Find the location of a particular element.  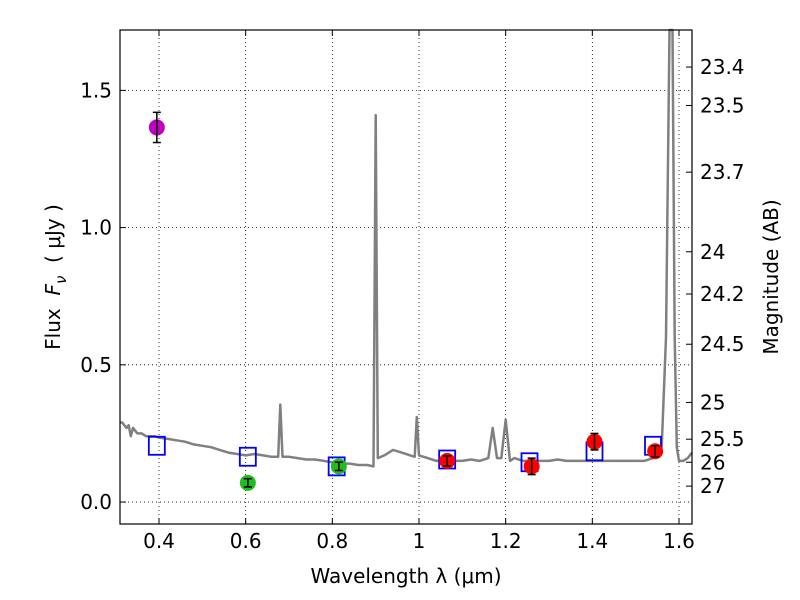

y-tick-label: 0.5 is located at coordinates (96, 365).